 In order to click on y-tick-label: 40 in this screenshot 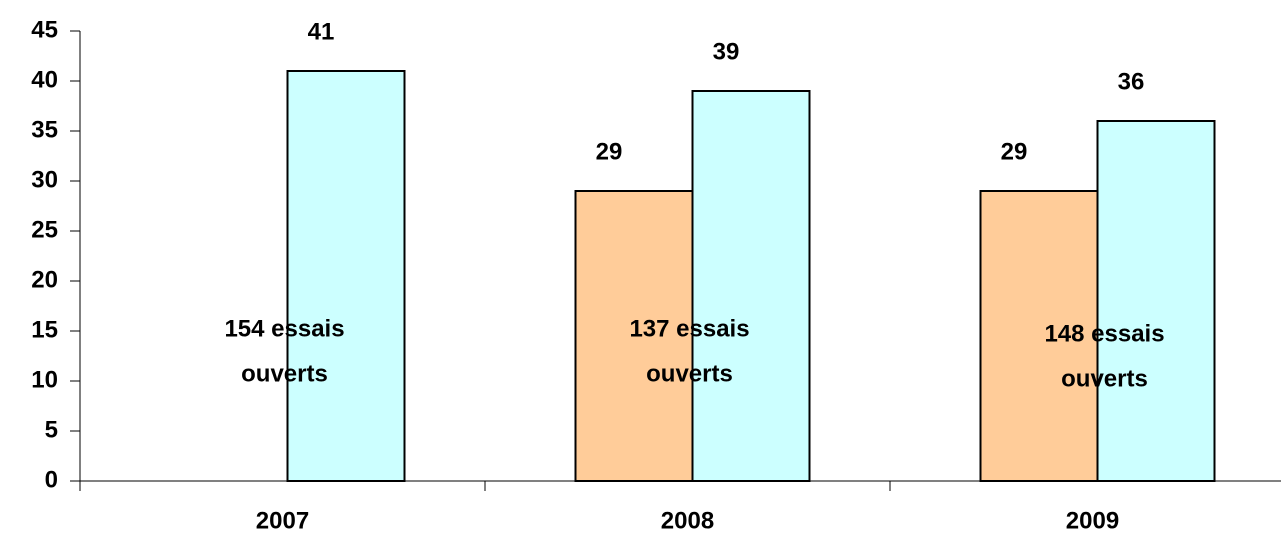, I will do `click(44, 79)`.